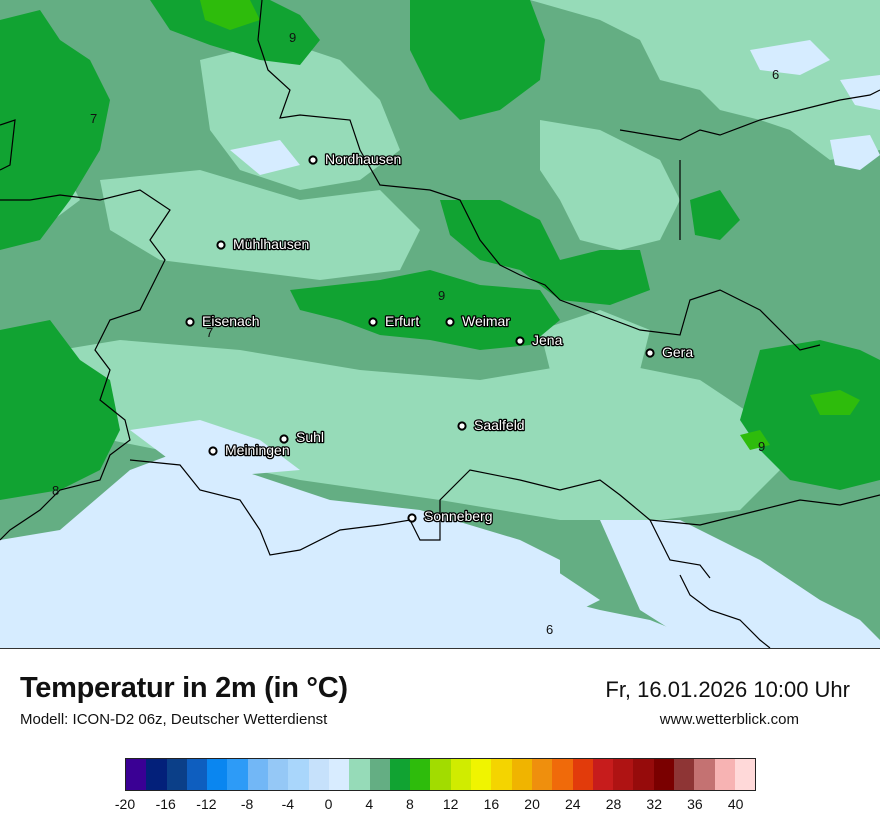  I want to click on legend-tick-label: -4, so click(288, 804).